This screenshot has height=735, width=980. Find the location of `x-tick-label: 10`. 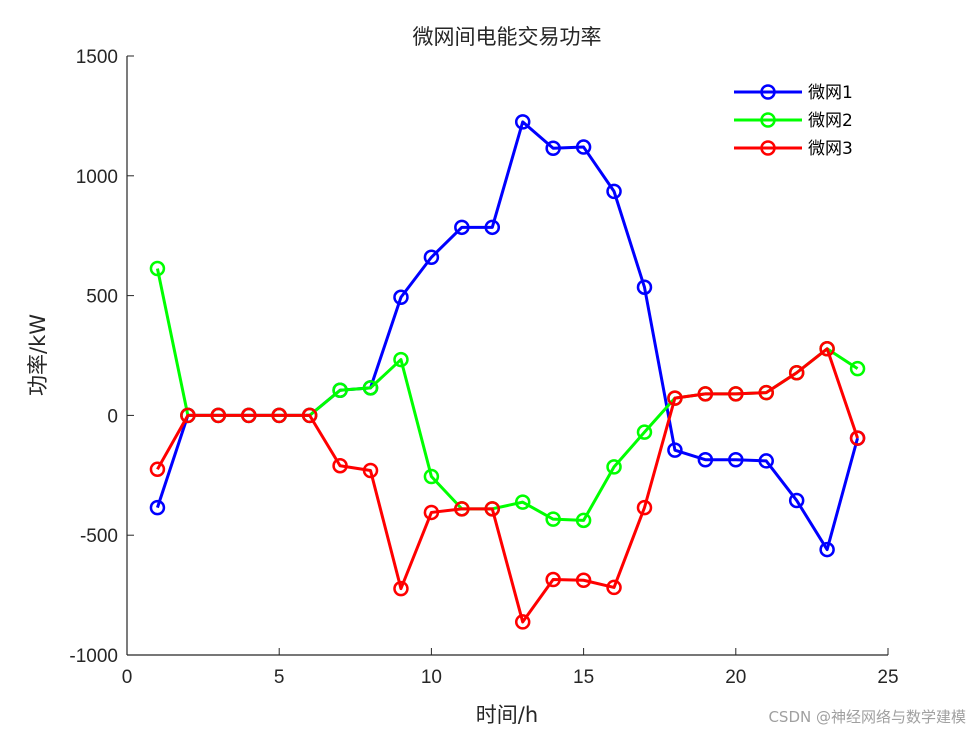

x-tick-label: 10 is located at coordinates (431, 677).